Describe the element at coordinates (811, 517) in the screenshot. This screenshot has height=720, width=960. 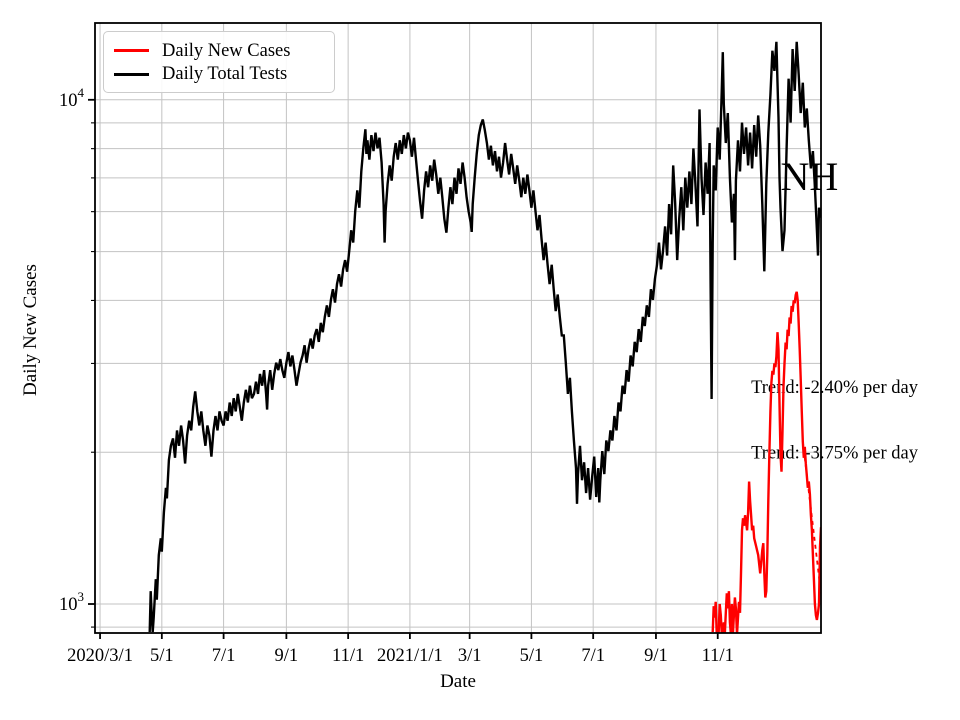
I see `series-daily-new-cases-trend-fit` at that location.